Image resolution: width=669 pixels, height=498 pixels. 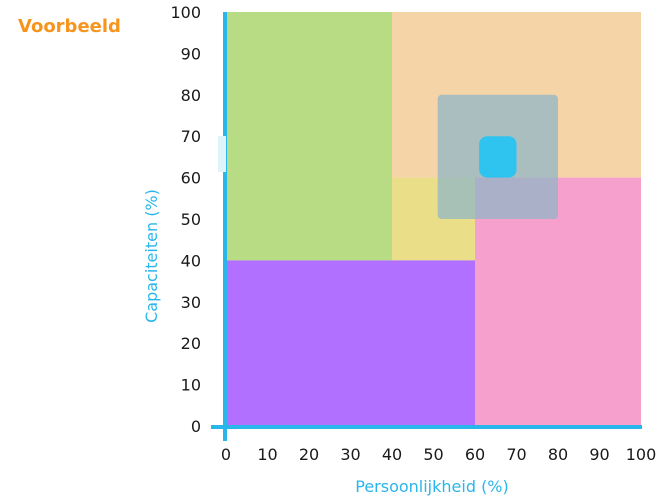 I want to click on y-tick-label: 70, so click(x=191, y=136).